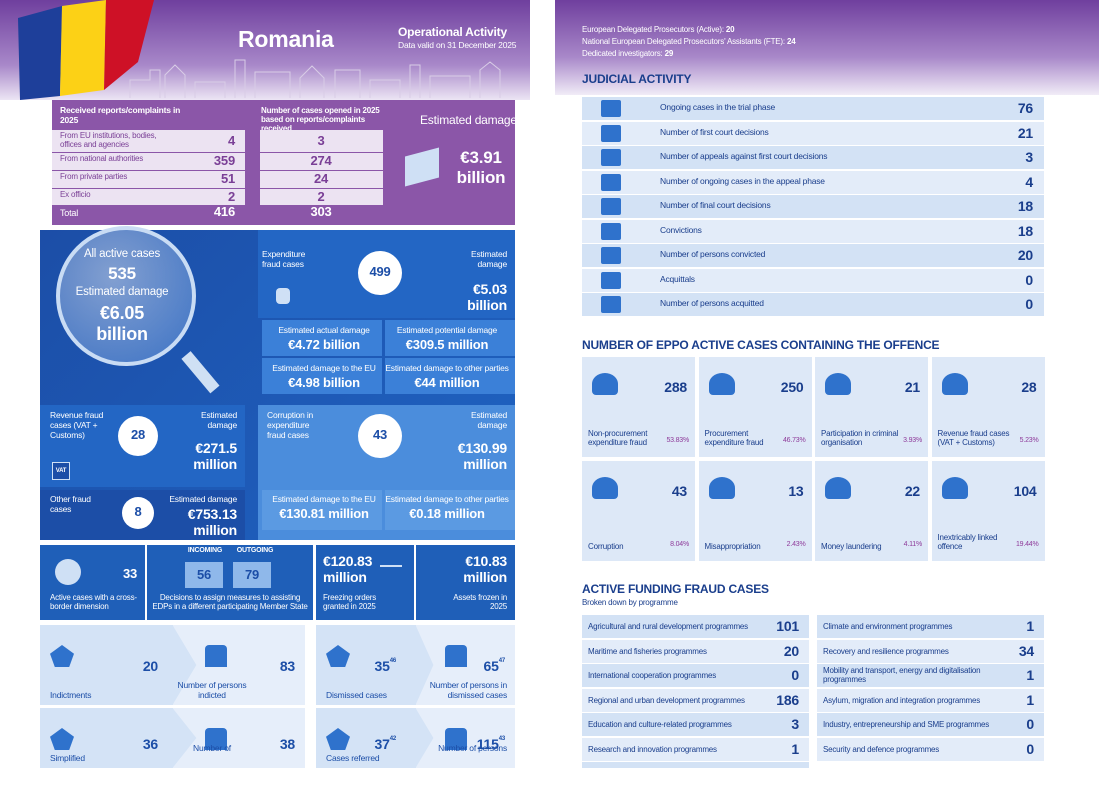 The height and width of the screenshot is (803, 1099). I want to click on offence-count: 43, so click(679, 491).